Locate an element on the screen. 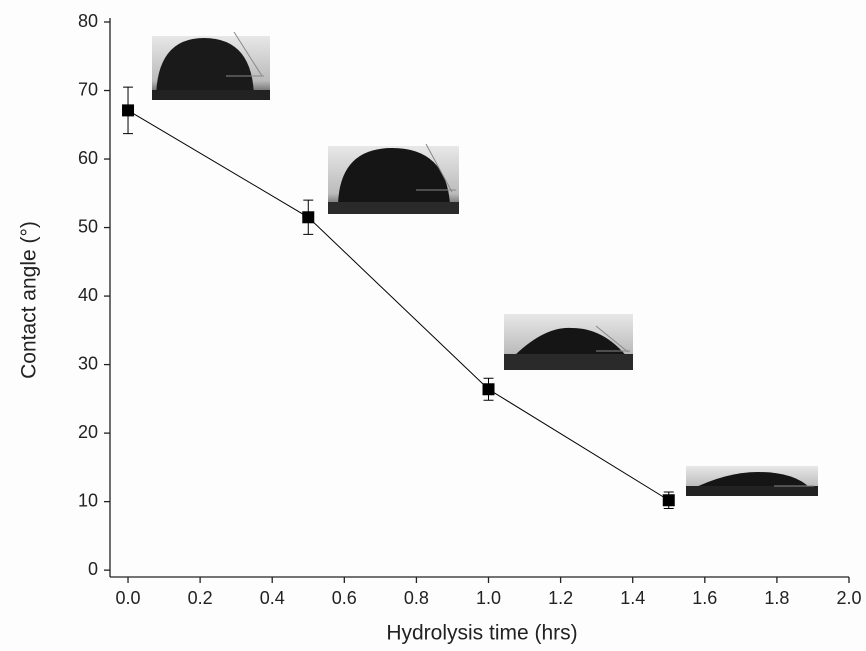 The width and height of the screenshot is (866, 651). x-tick-label: 1.0 is located at coordinates (488, 598).